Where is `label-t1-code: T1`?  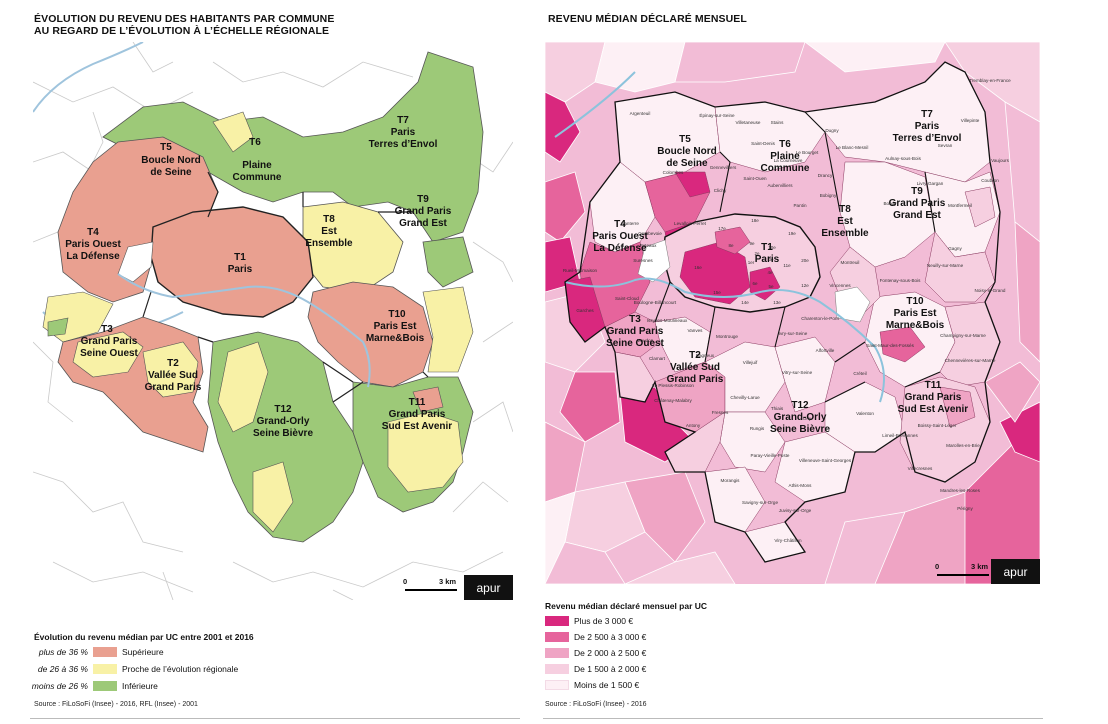
label-t1-code: T1 is located at coordinates (240, 257).